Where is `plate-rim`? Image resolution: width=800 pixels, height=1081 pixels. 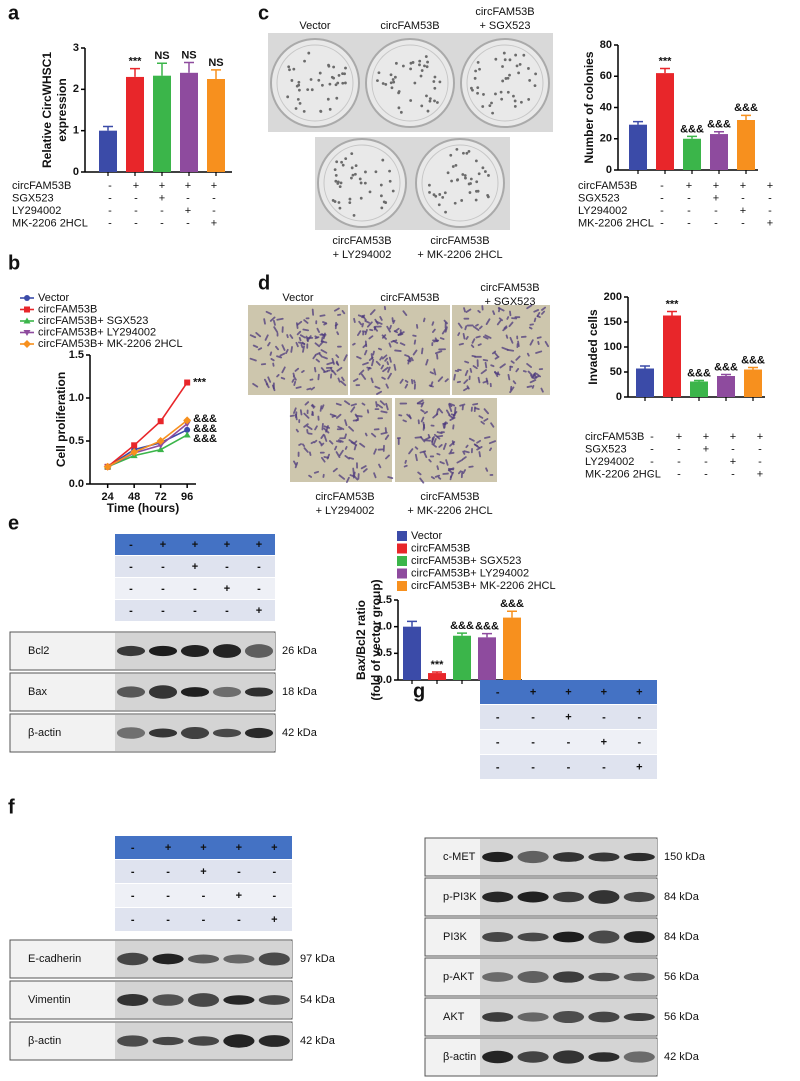 plate-rim is located at coordinates (505, 83).